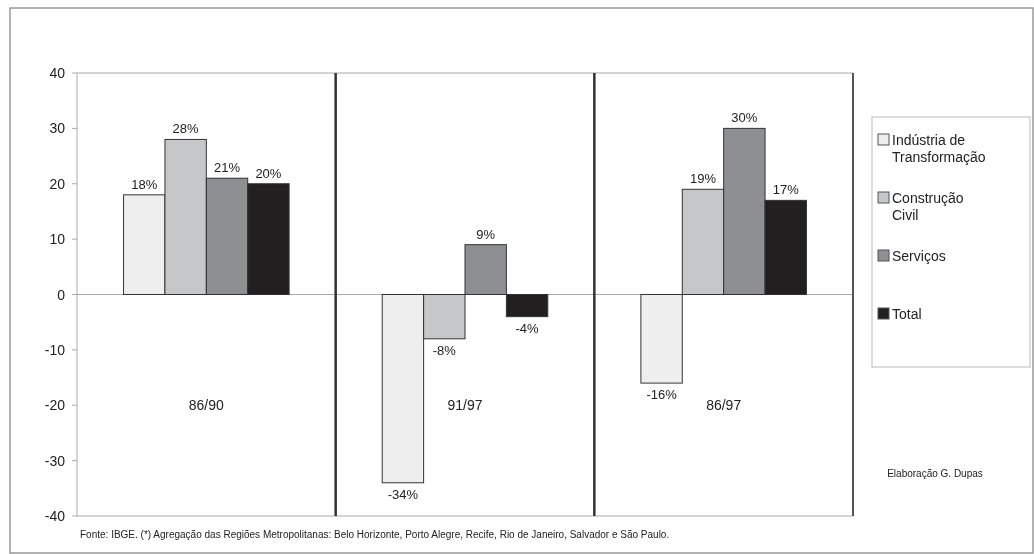 This screenshot has width=1034, height=554. Describe the element at coordinates (55, 405) in the screenshot. I see `y-tick-label: -20` at that location.